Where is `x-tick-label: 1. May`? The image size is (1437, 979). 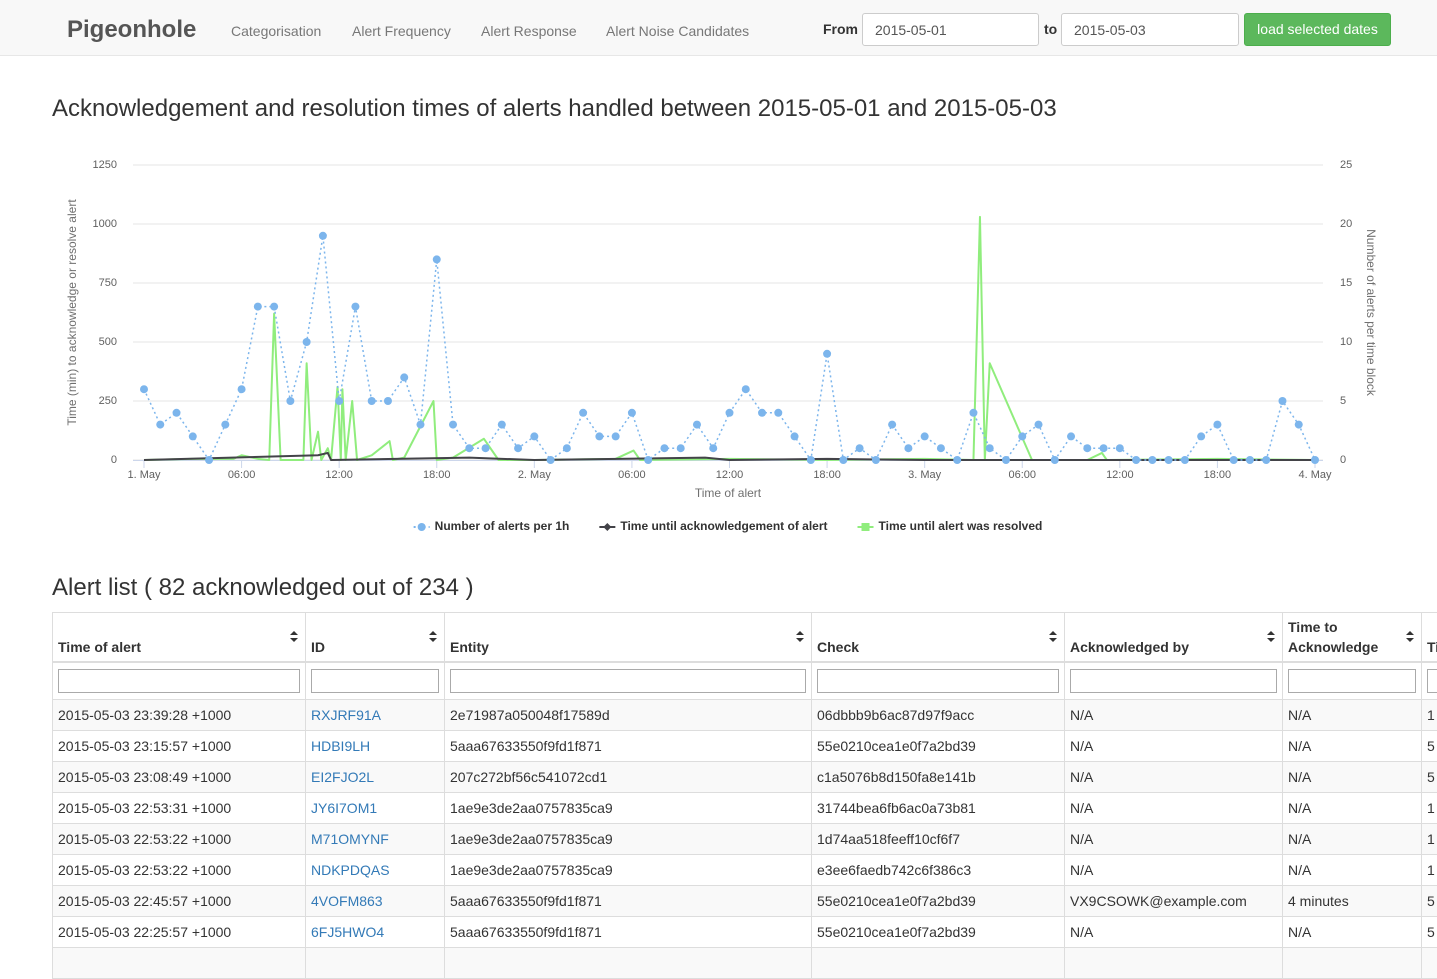
x-tick-label: 1. May is located at coordinates (144, 475).